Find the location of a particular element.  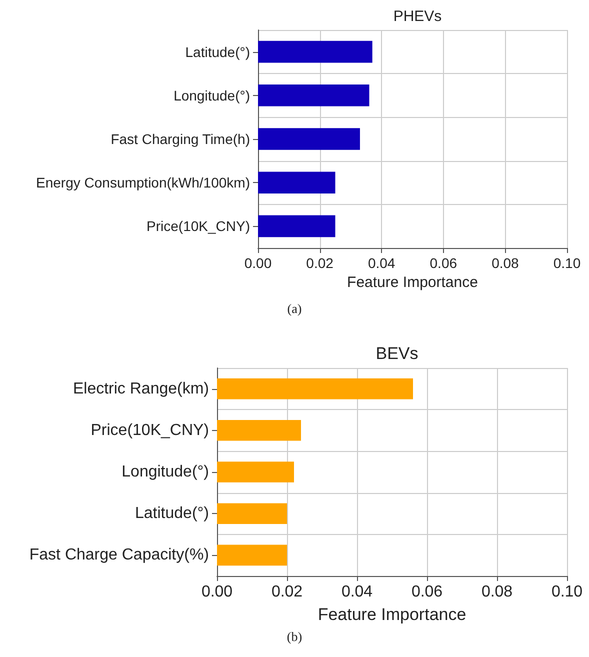

text: (b) is located at coordinates (294, 636).